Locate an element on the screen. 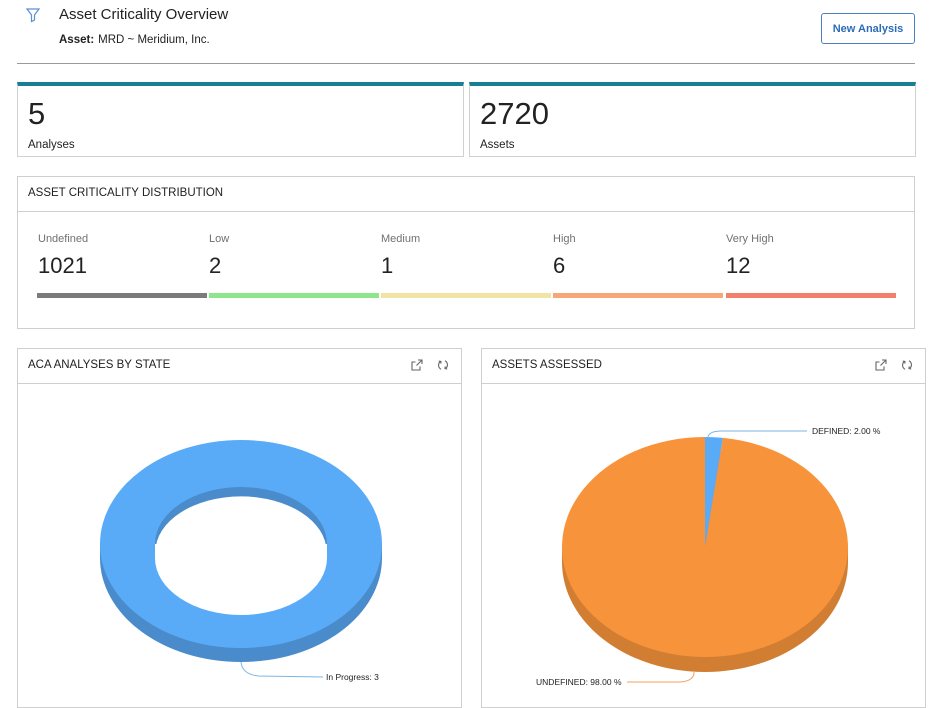 The image size is (934, 708). new-analysis-button: New Analysis is located at coordinates (868, 28).